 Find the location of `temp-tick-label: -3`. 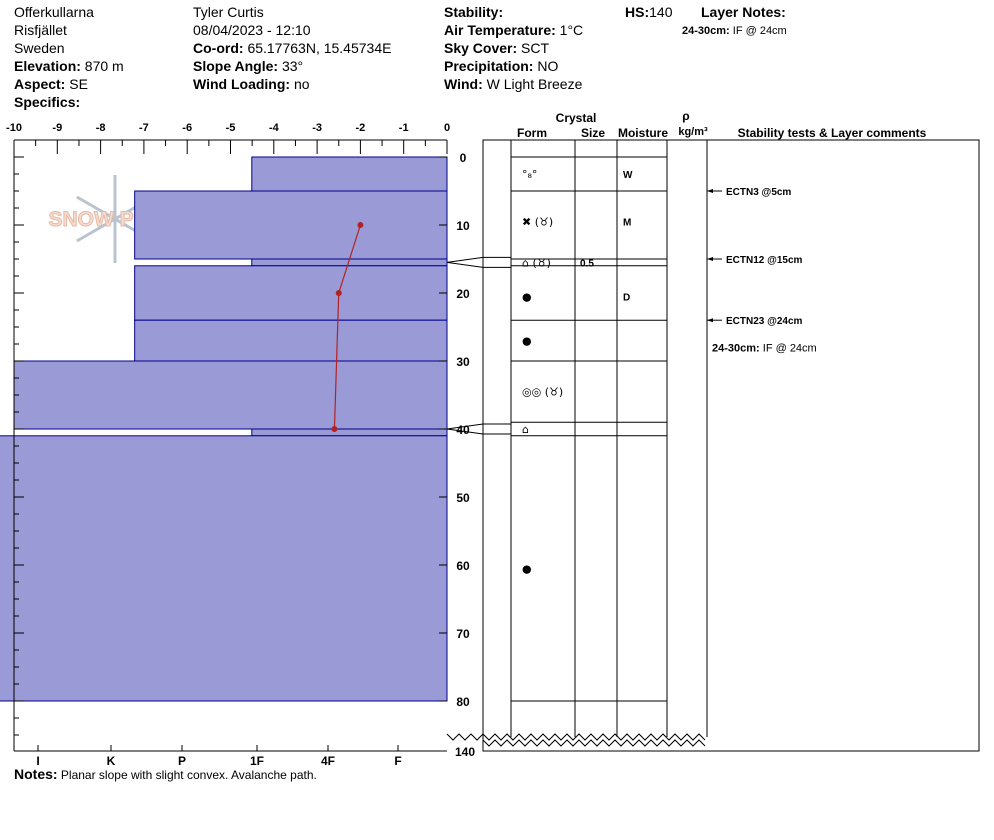

temp-tick-label: -3 is located at coordinates (317, 128).